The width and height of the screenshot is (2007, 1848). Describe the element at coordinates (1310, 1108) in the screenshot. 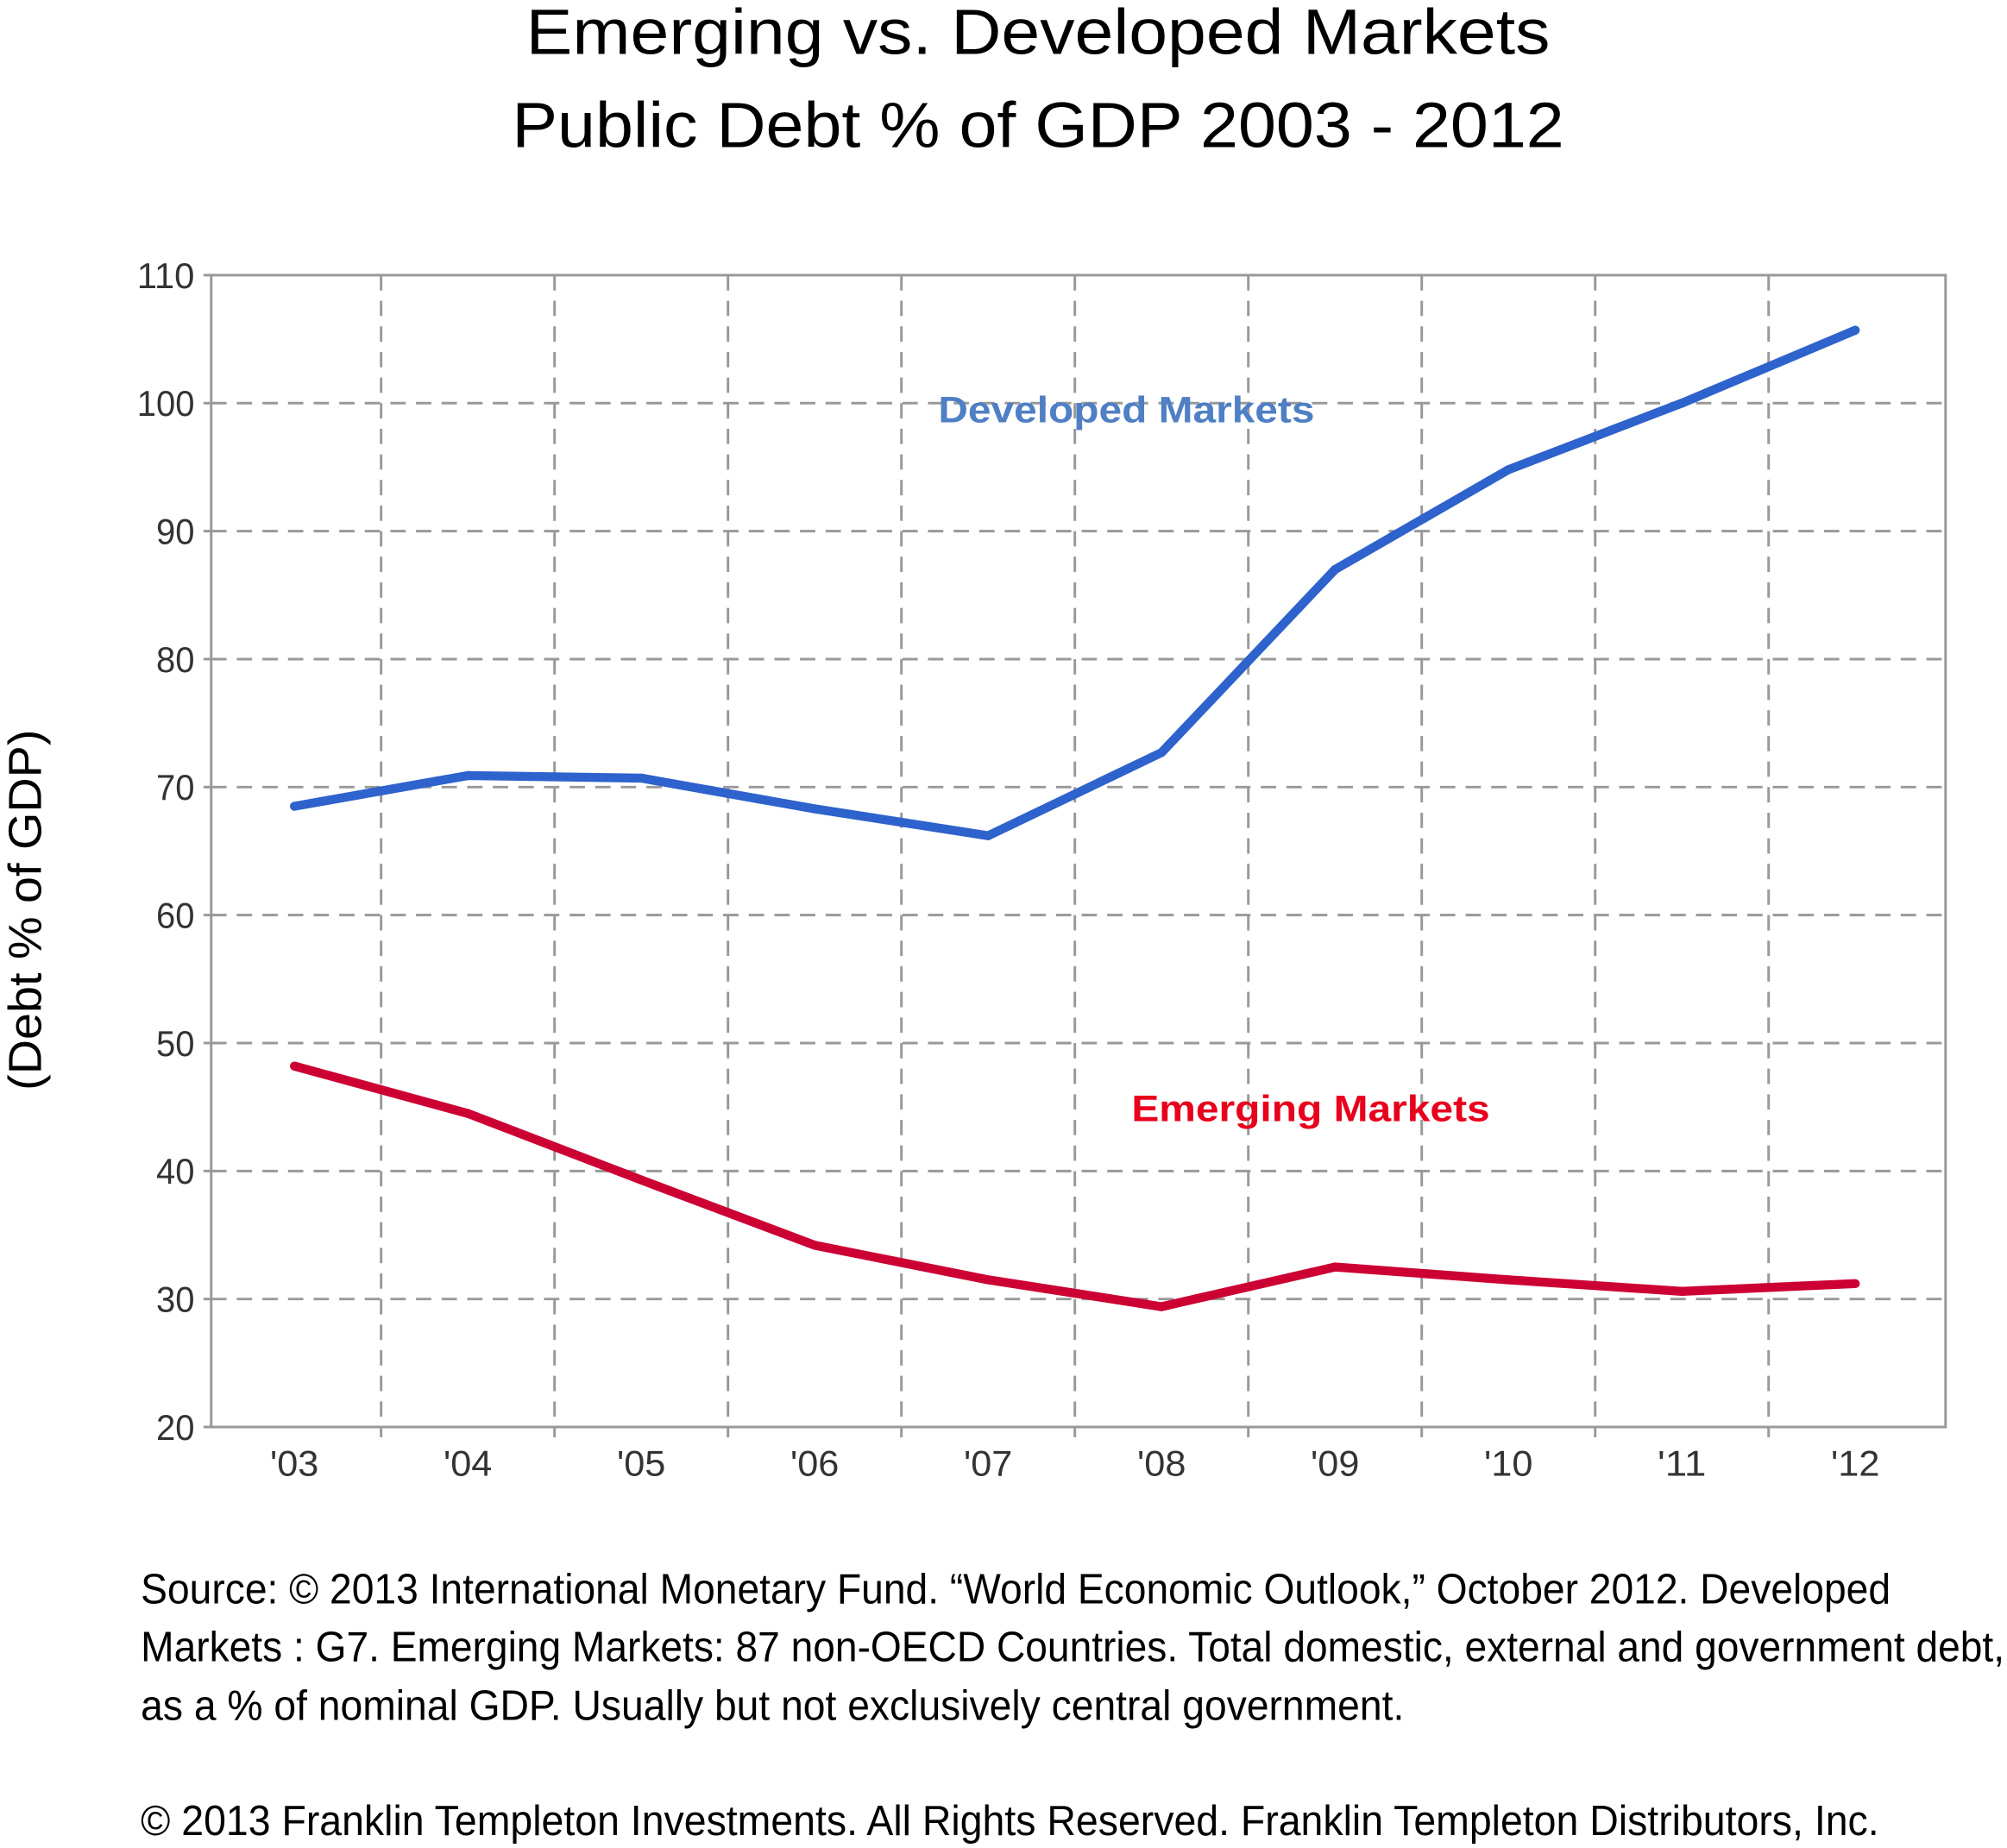

I see `series-label-emerging: Emerging Markets` at that location.